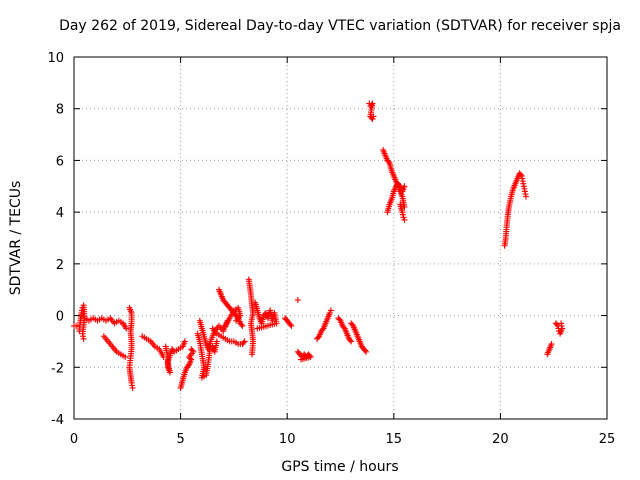  What do you see at coordinates (339, 467) in the screenshot?
I see `x-axis-label: GPS time / hours` at bounding box center [339, 467].